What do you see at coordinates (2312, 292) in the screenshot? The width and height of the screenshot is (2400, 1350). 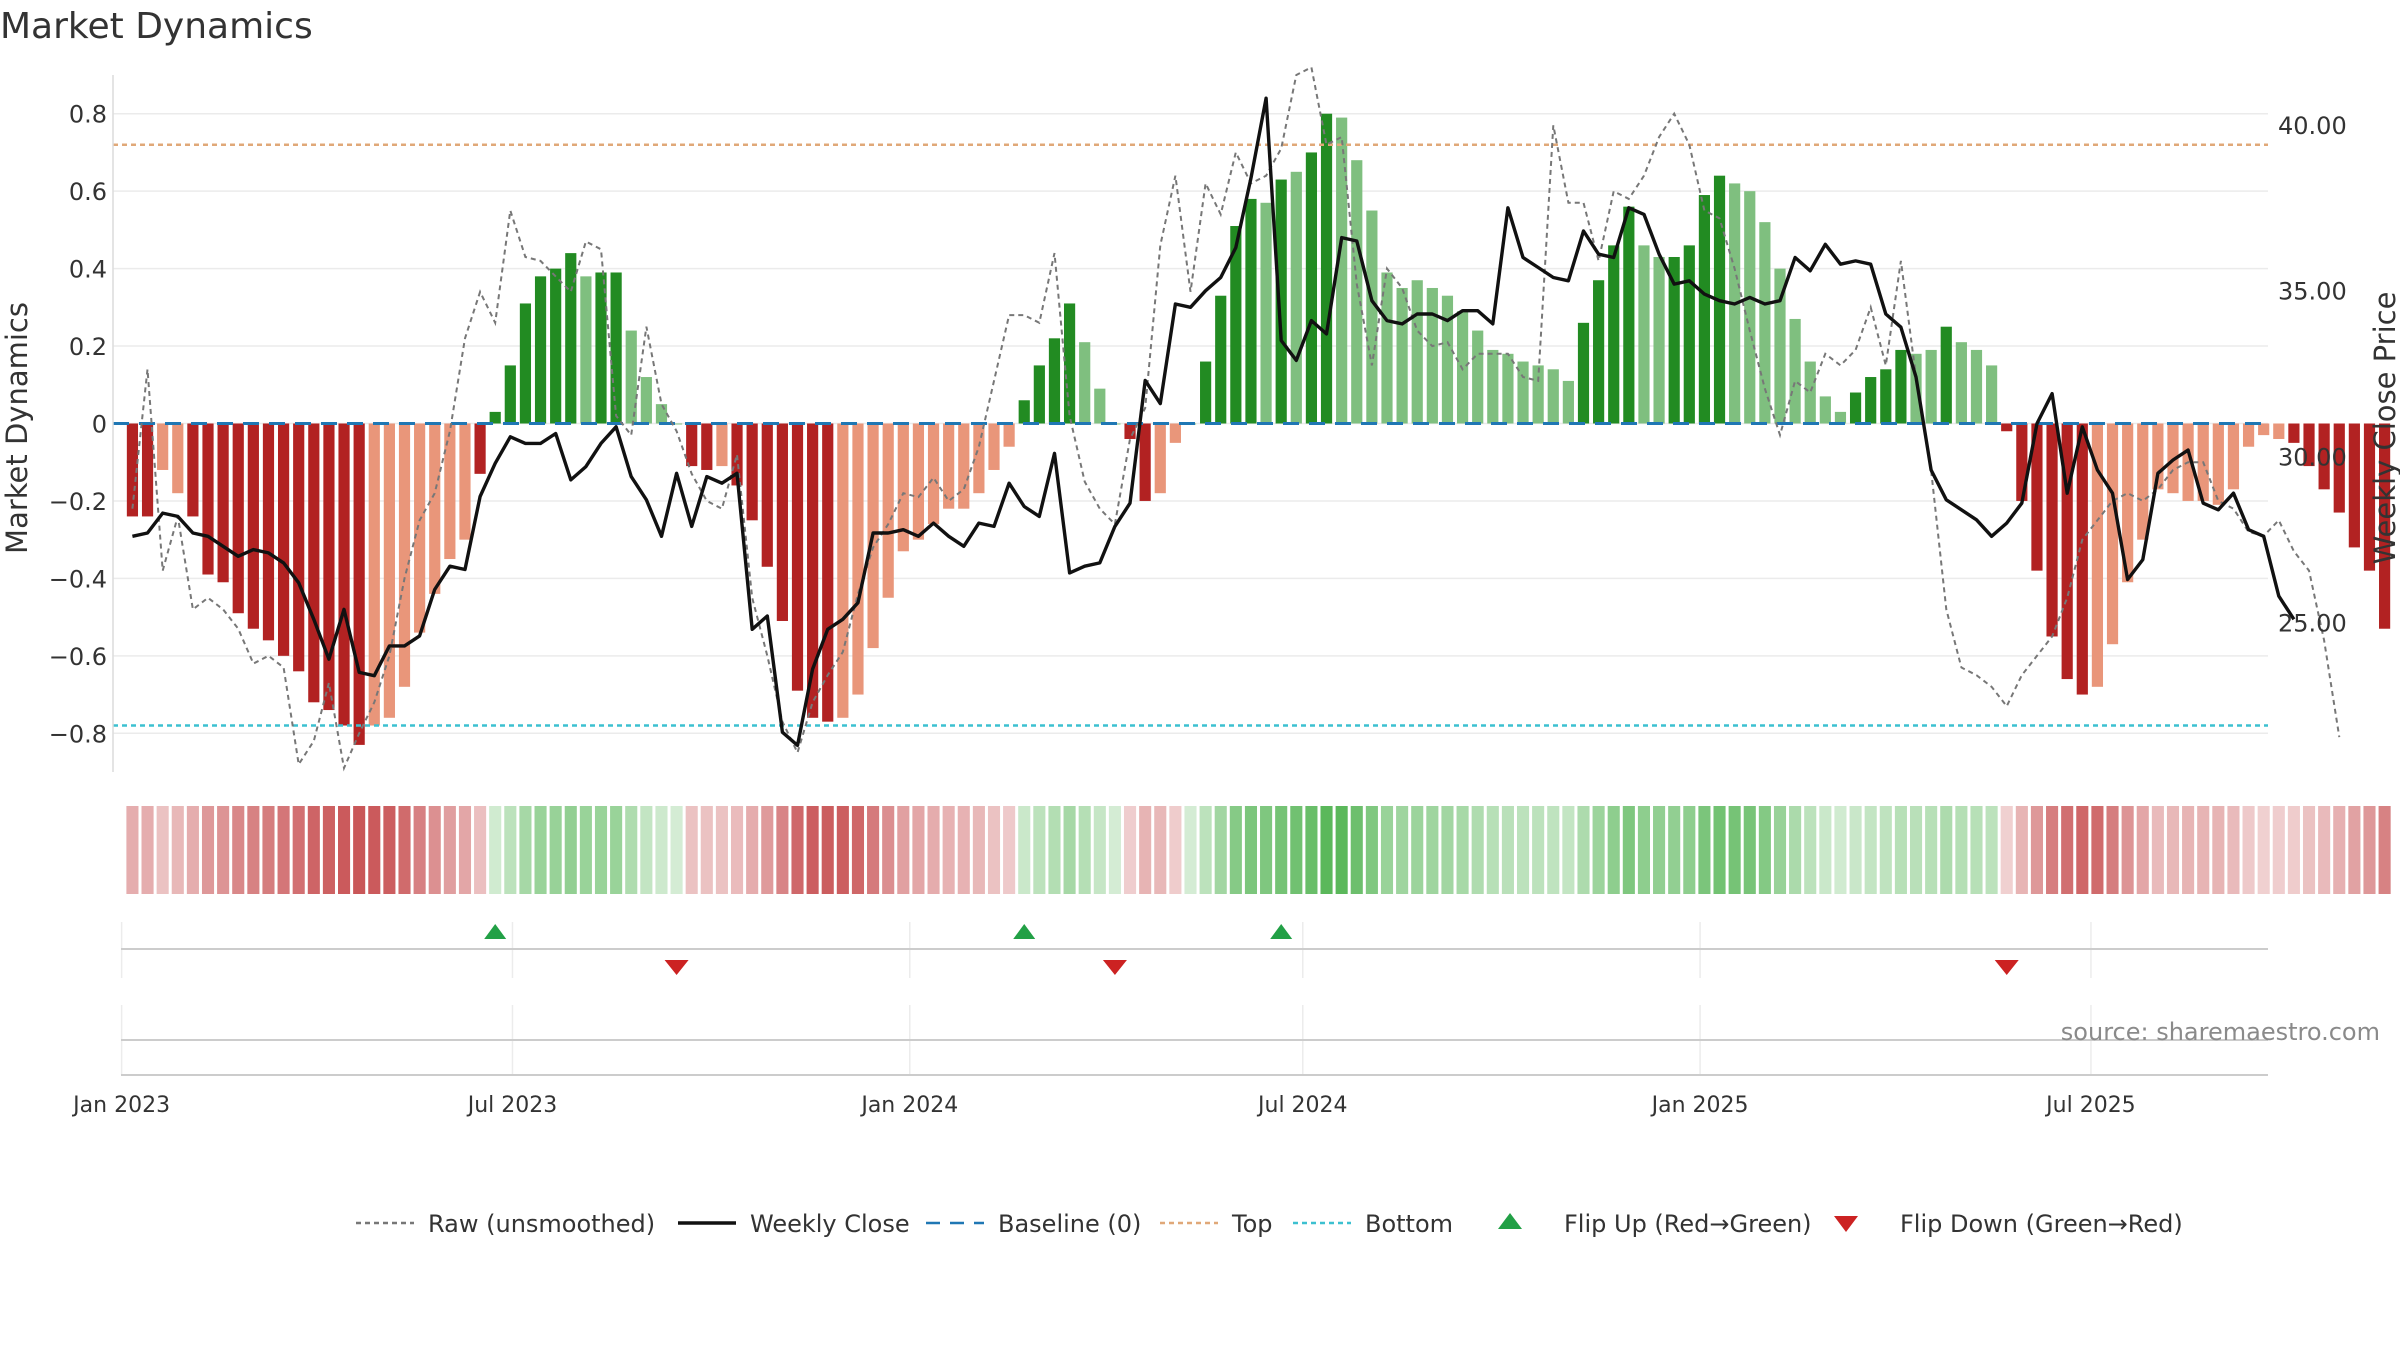 I see `right-tick-label: 35.00` at bounding box center [2312, 292].